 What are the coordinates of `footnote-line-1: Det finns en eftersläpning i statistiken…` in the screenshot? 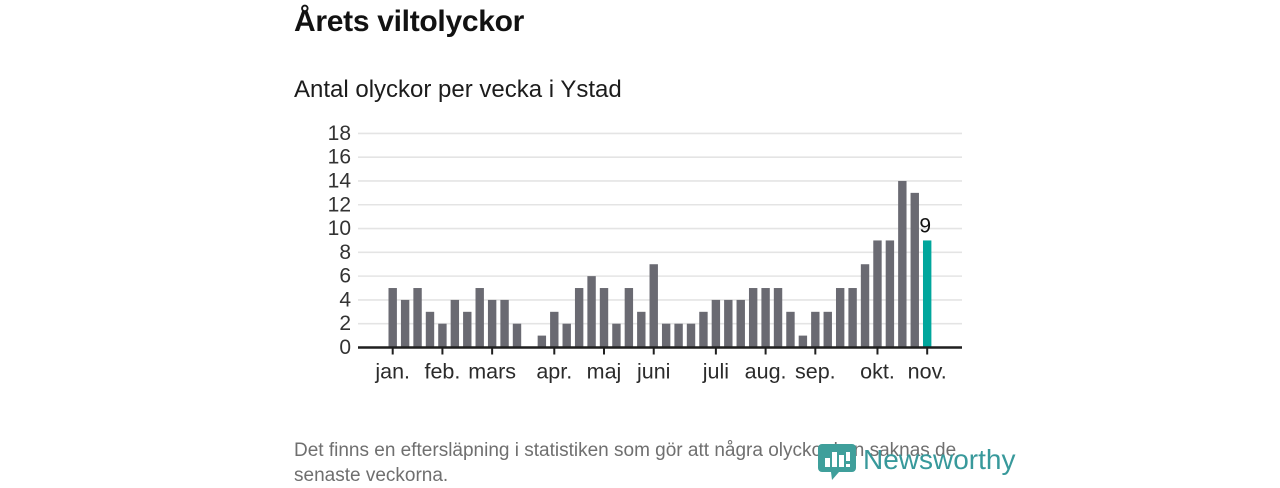 It's located at (625, 450).